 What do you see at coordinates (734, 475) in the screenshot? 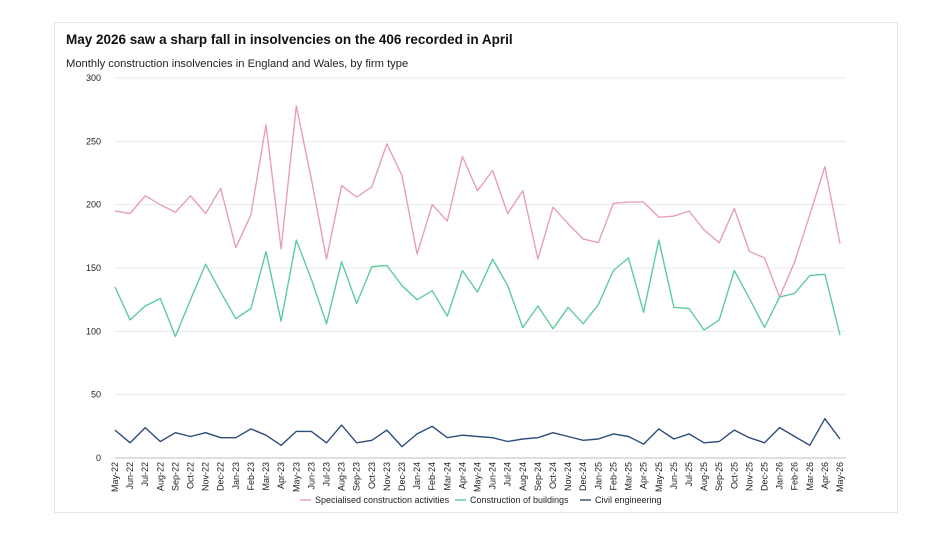
I see `x-tick-label: Oct-25` at bounding box center [734, 475].